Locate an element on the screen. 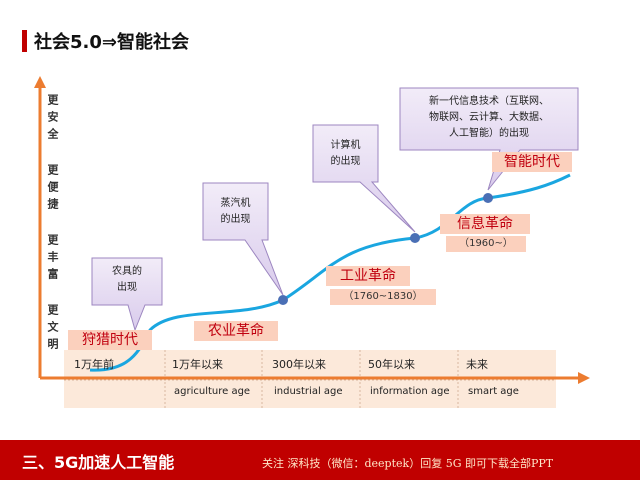 The width and height of the screenshot is (640, 480). footer-note: 关注 深科技（微信：deeptek）回复 5G 即可下载全部PPT is located at coordinates (408, 463).